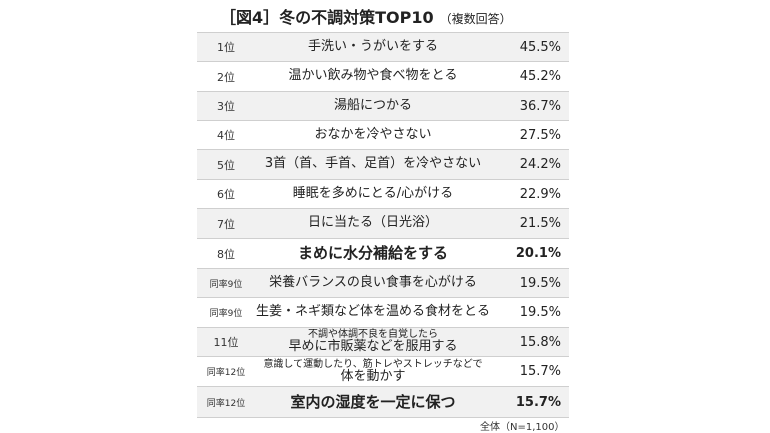 Image resolution: width=770 pixels, height=433 pixels. Describe the element at coordinates (373, 335) in the screenshot. I see `item-line: 不調や体調不良を自覚したら` at that location.